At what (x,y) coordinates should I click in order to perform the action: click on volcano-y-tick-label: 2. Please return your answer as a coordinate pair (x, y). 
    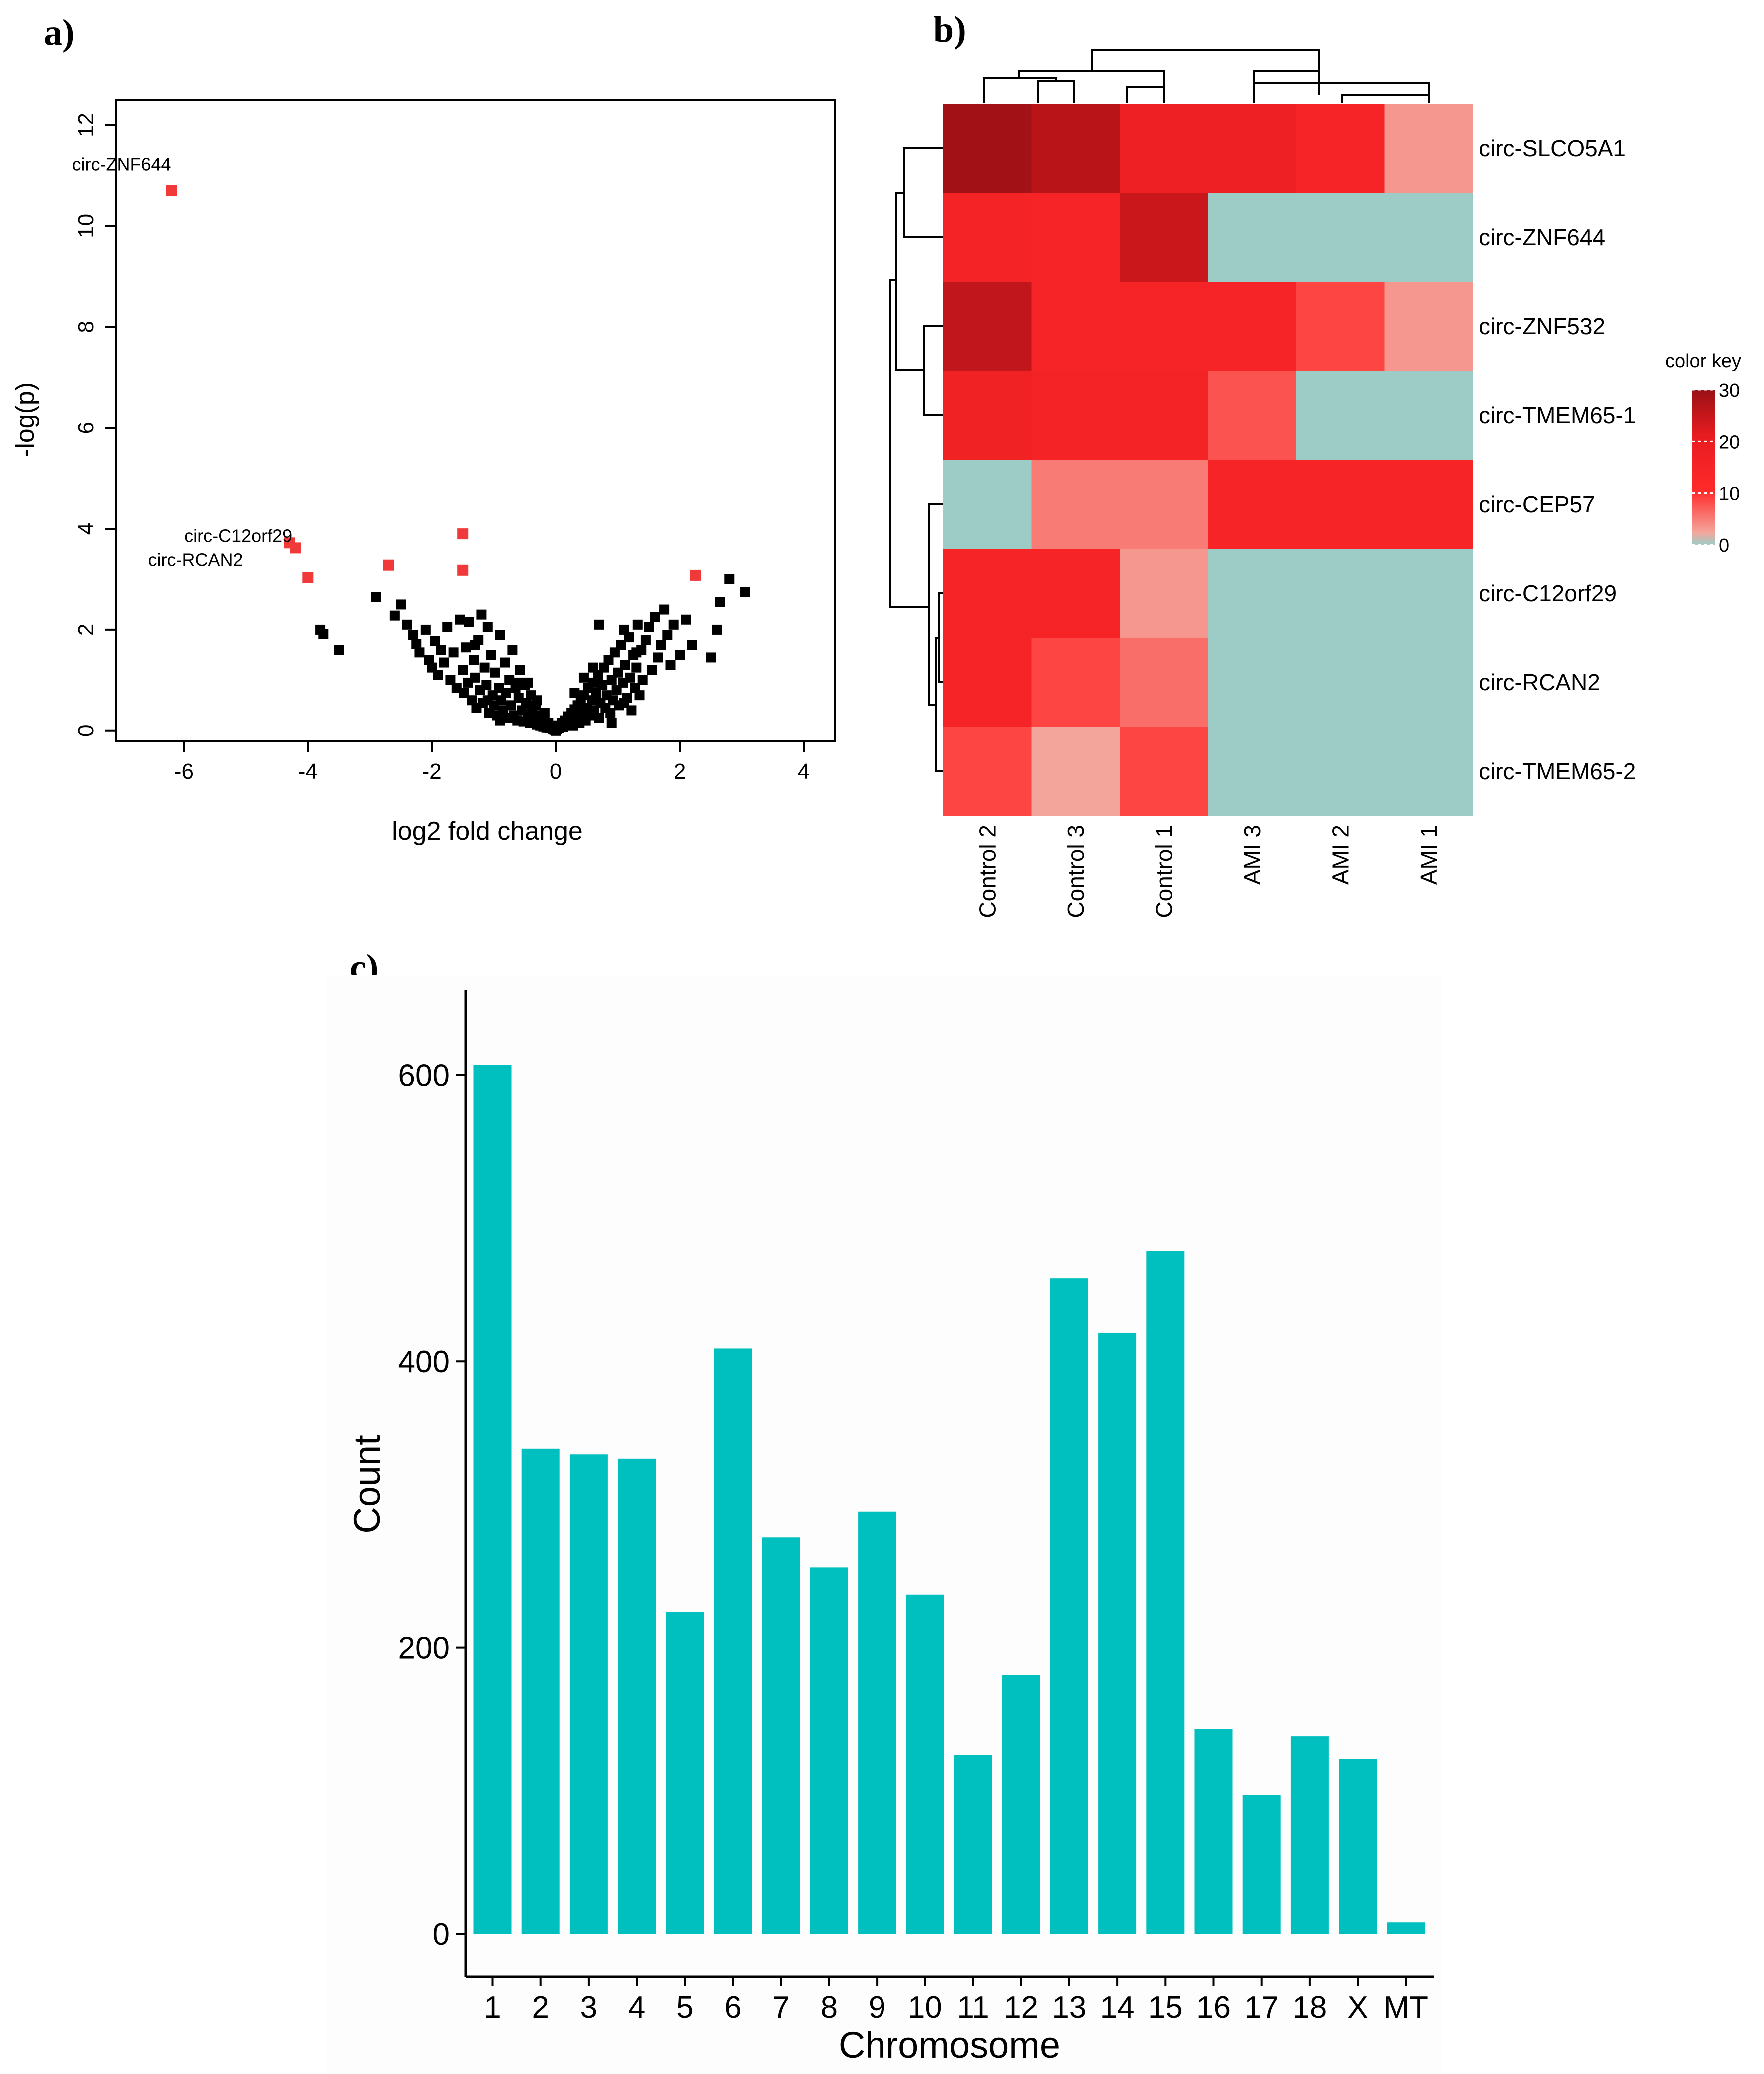
    Looking at the image, I should click on (86, 630).